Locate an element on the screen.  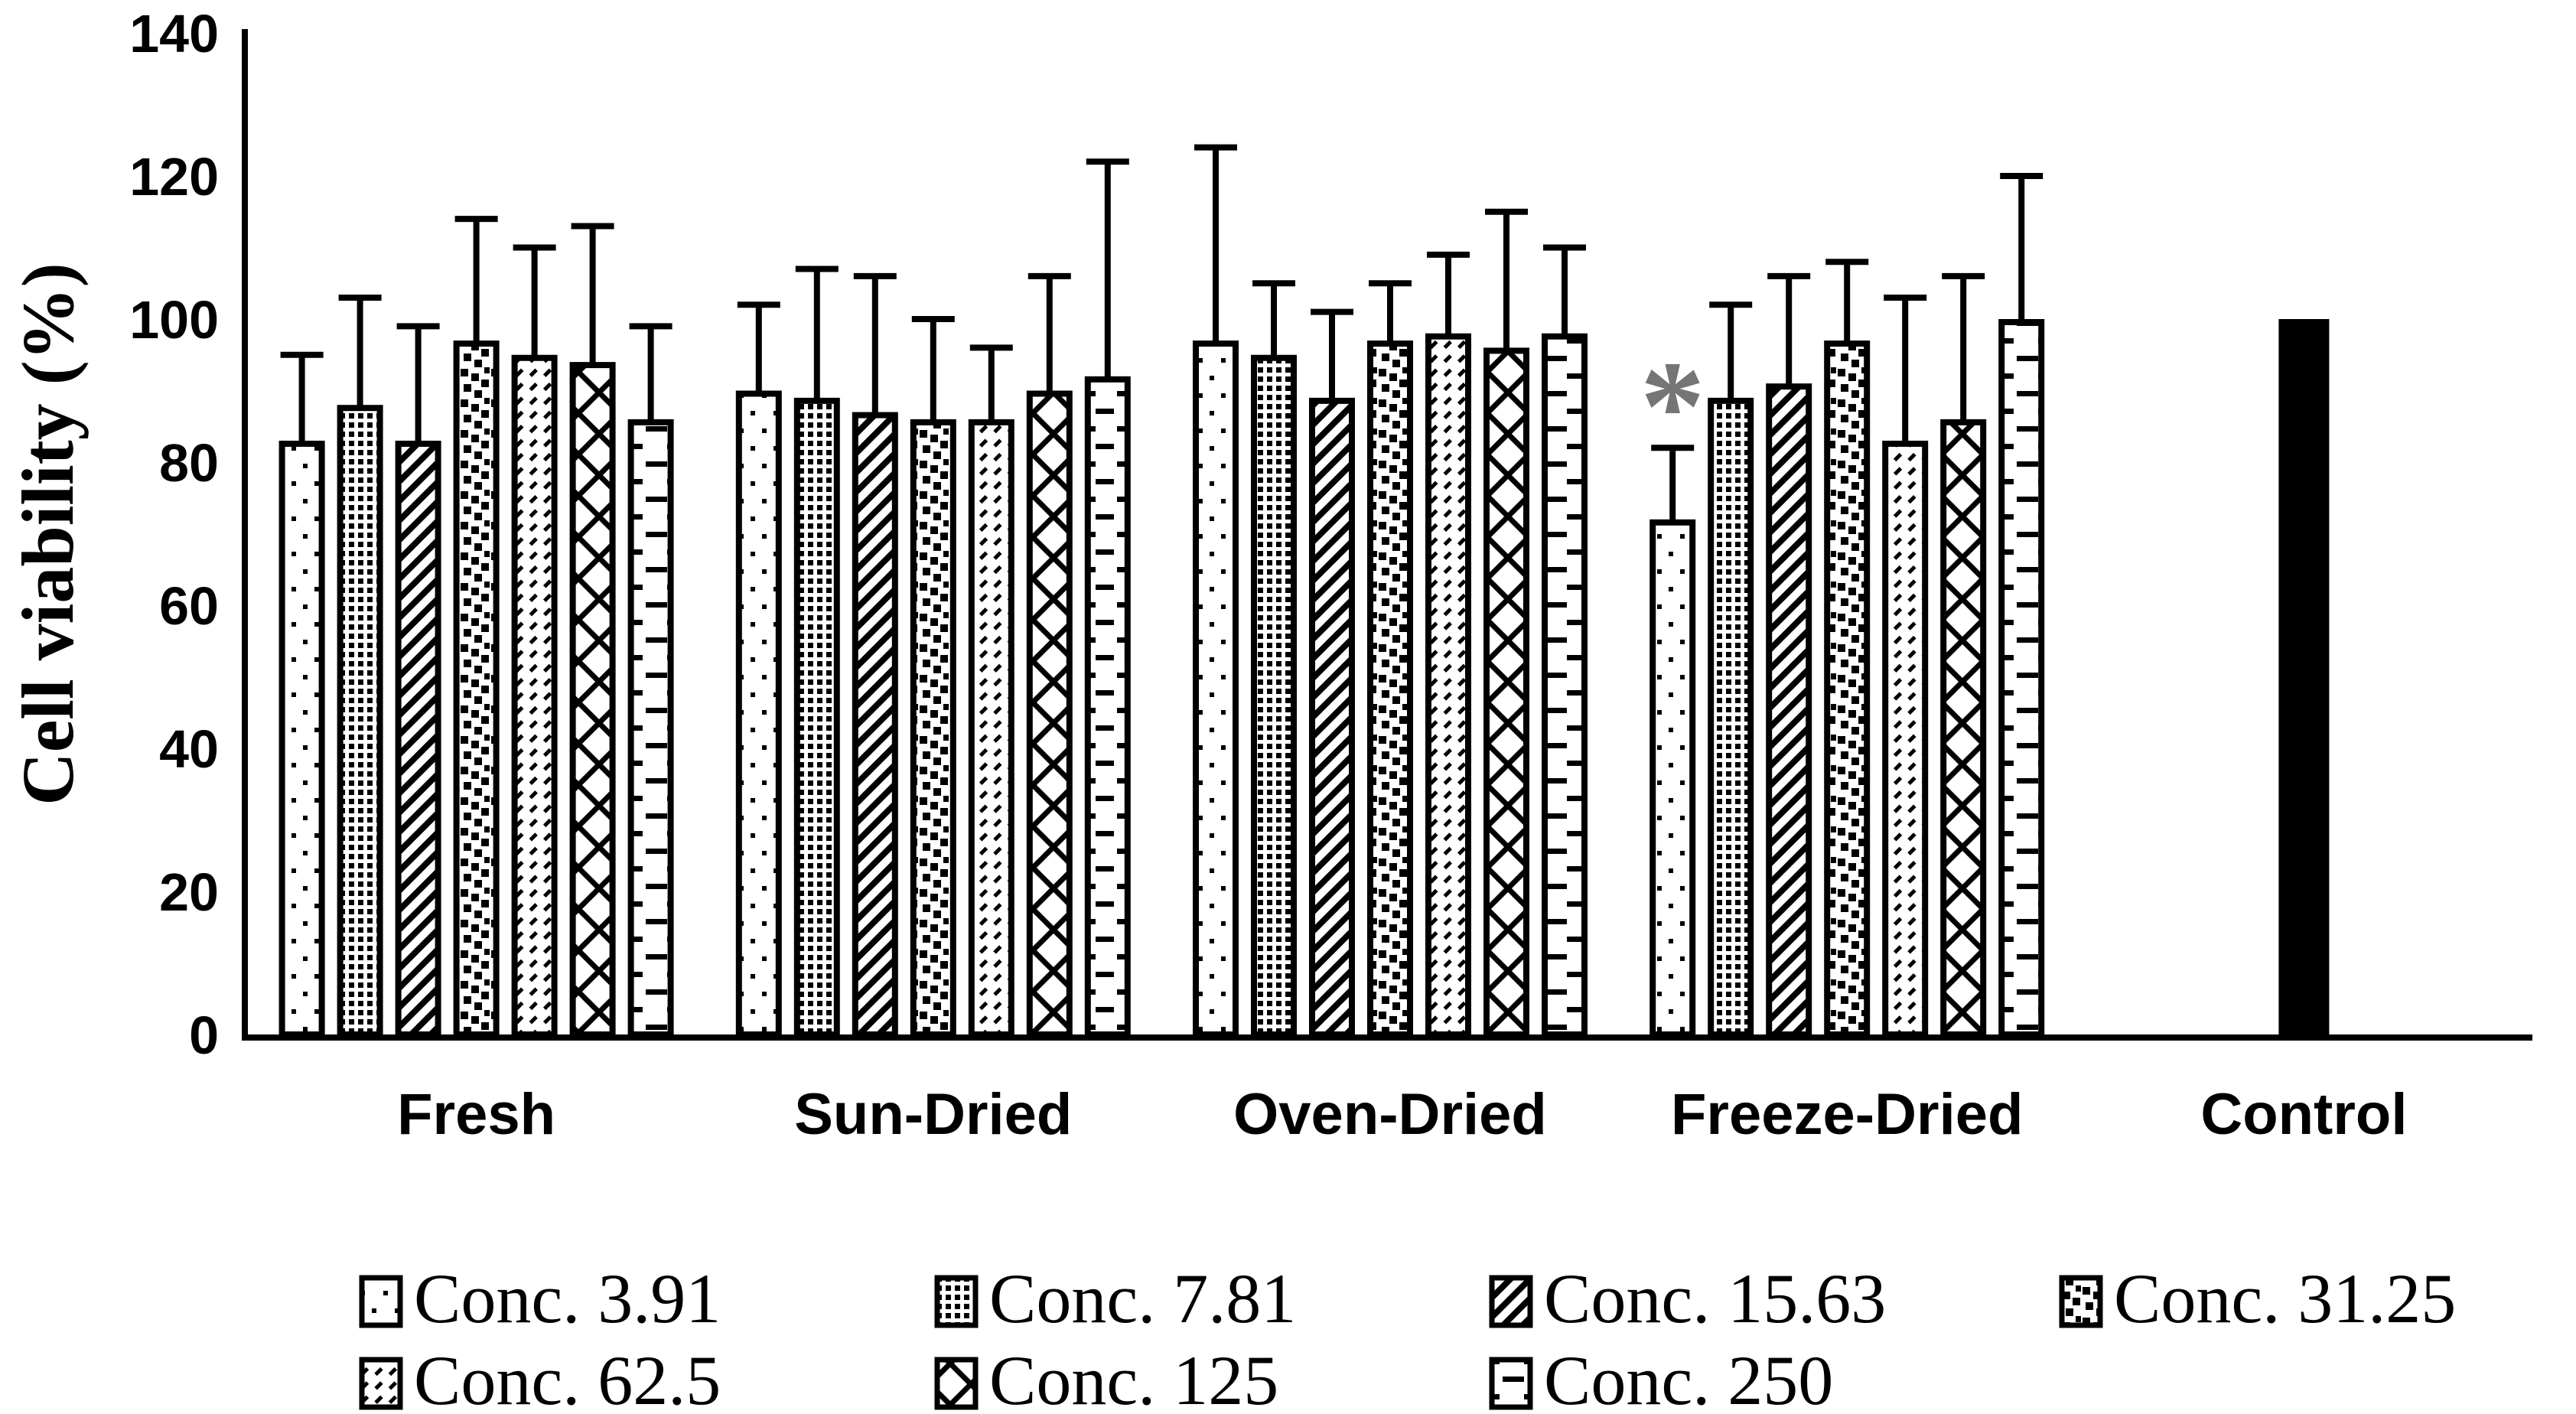
legend-swatch-horiz-dashes is located at coordinates (1511, 1383).